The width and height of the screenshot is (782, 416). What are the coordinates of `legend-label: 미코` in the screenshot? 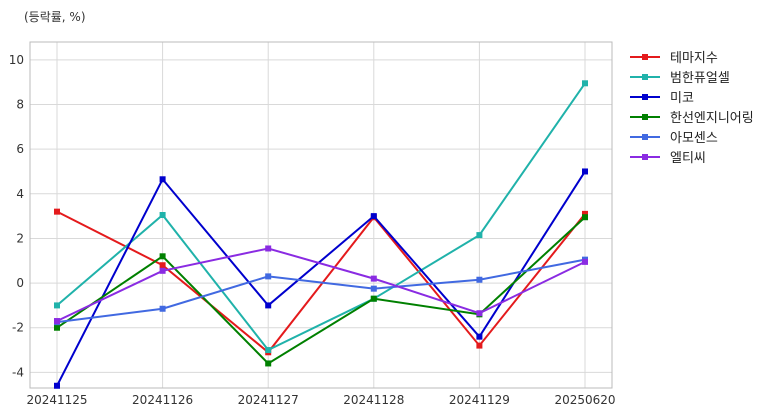 It's located at (682, 98).